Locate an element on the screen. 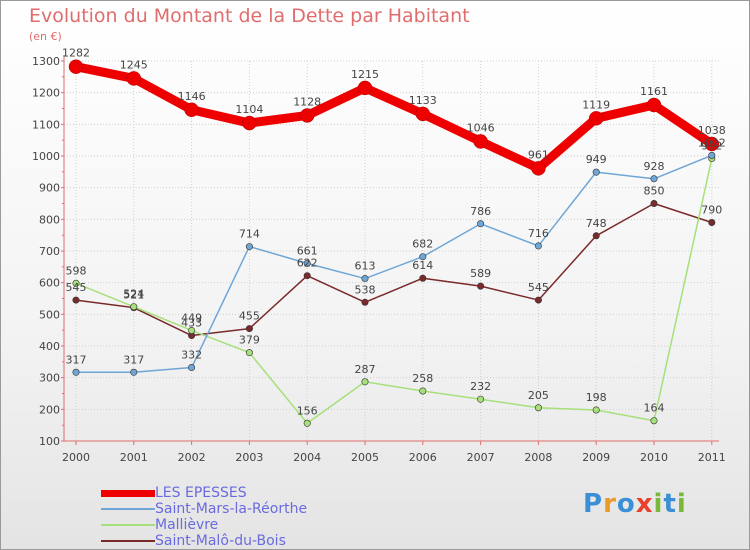 The image size is (750, 550). data-label: 156 is located at coordinates (307, 410).